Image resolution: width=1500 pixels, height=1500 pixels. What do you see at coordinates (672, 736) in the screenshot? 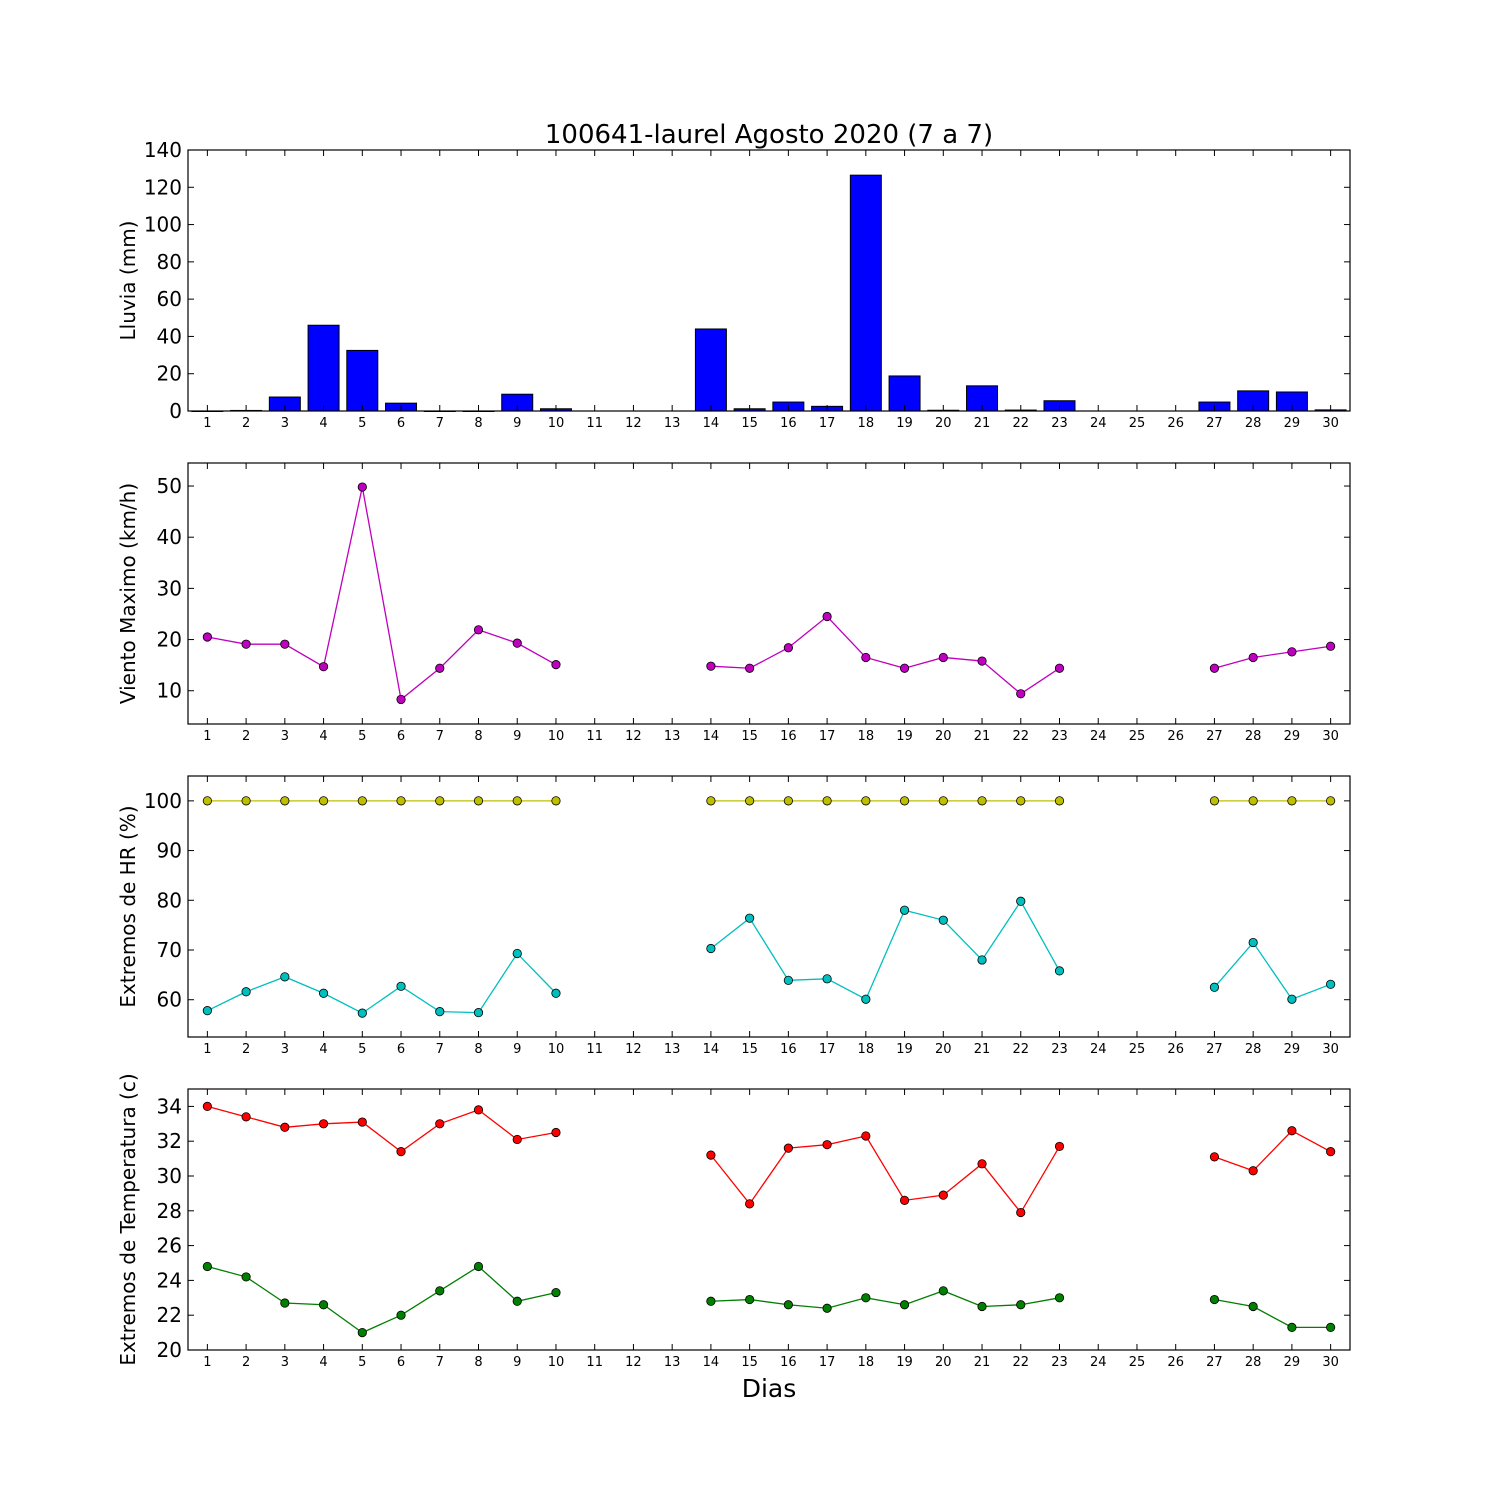
I see `x-tick-label: 13` at bounding box center [672, 736].